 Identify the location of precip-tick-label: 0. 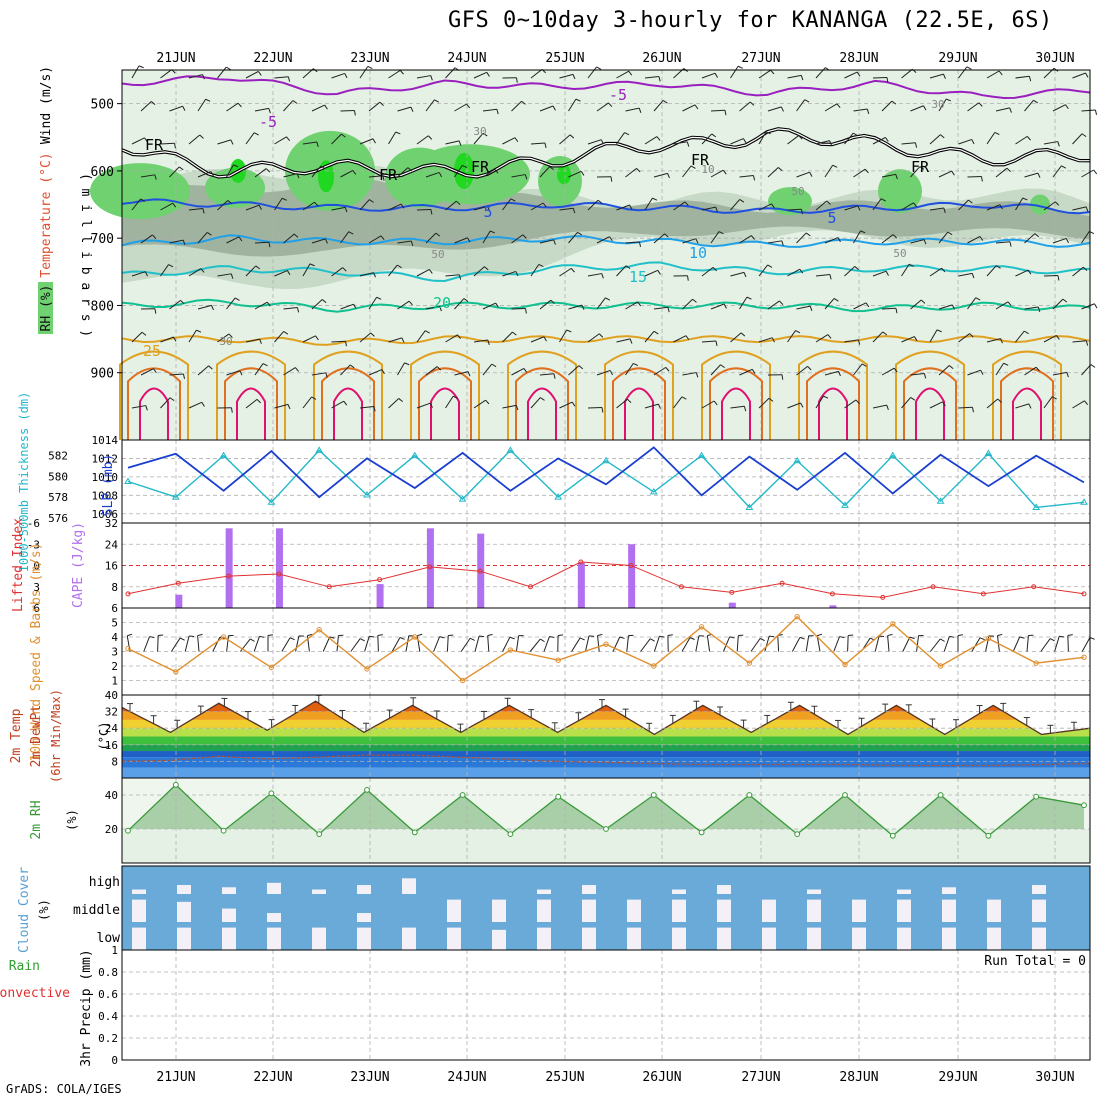
(114, 1060).